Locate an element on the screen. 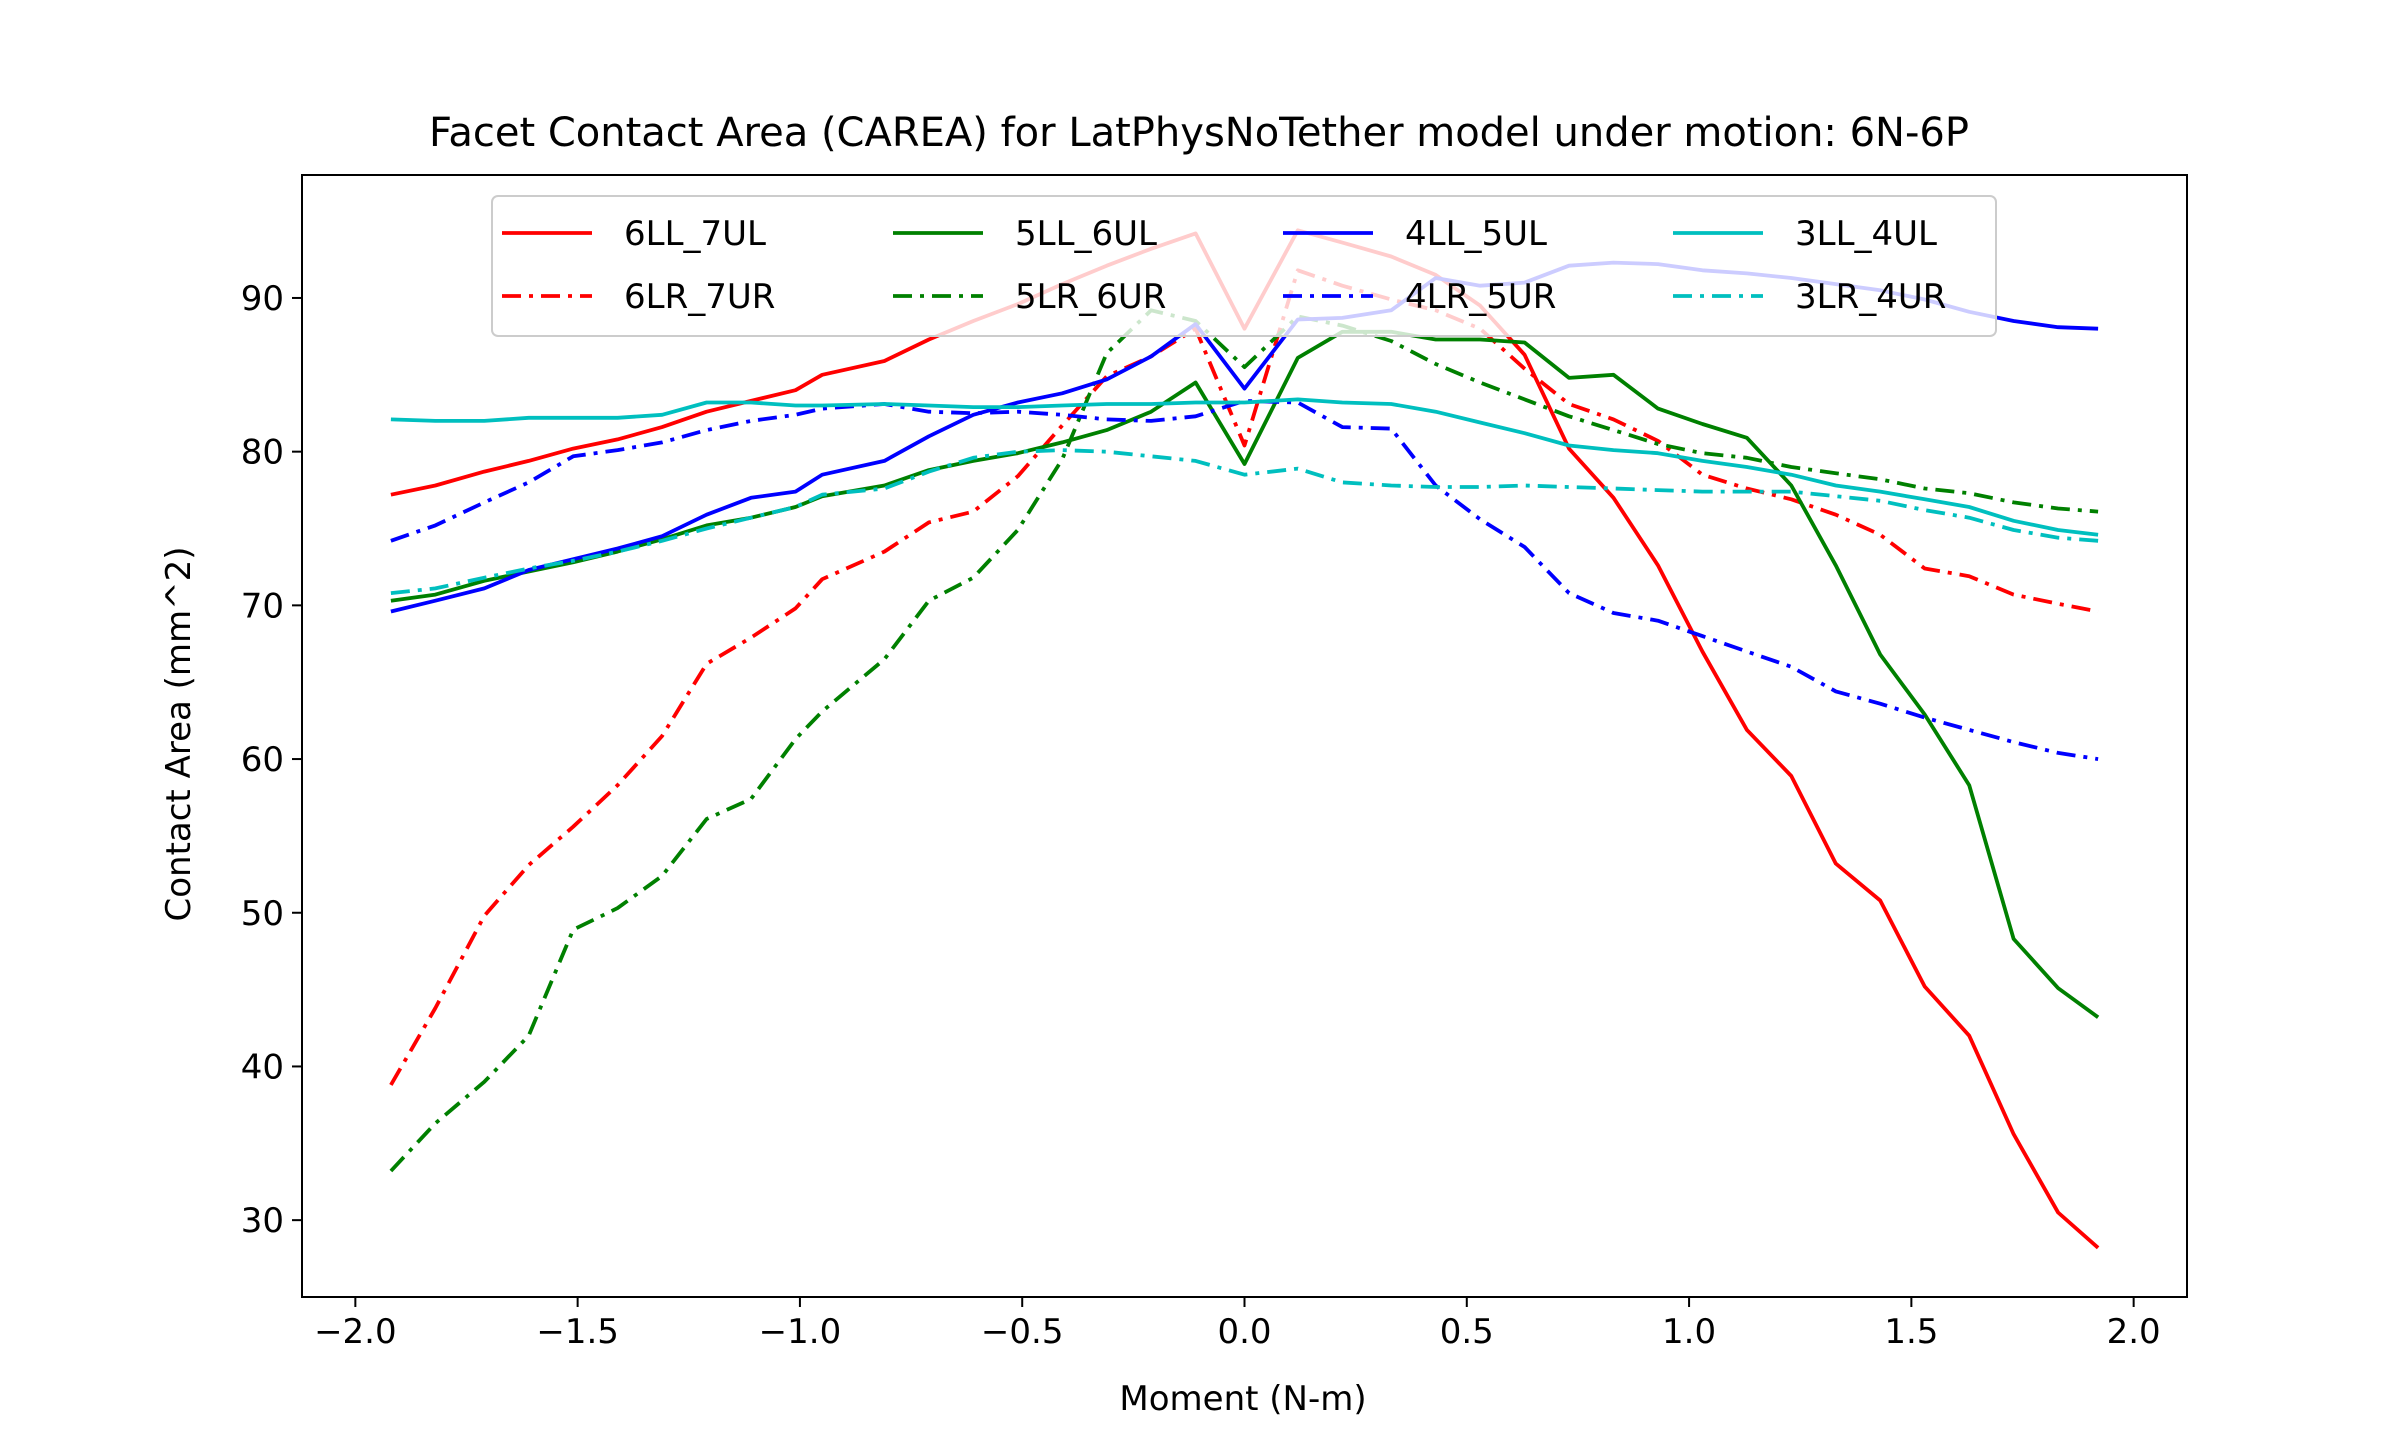 This screenshot has height=1440, width=2400. legend-label: 3LL_4UL is located at coordinates (1866, 234).